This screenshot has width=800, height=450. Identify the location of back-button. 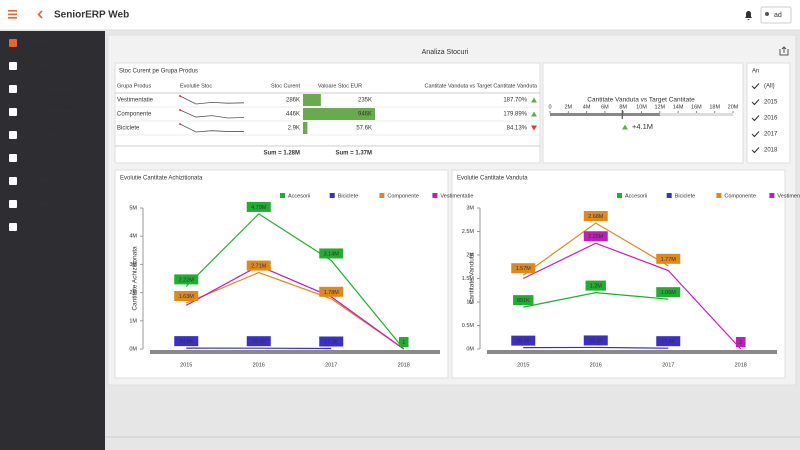
(40, 14).